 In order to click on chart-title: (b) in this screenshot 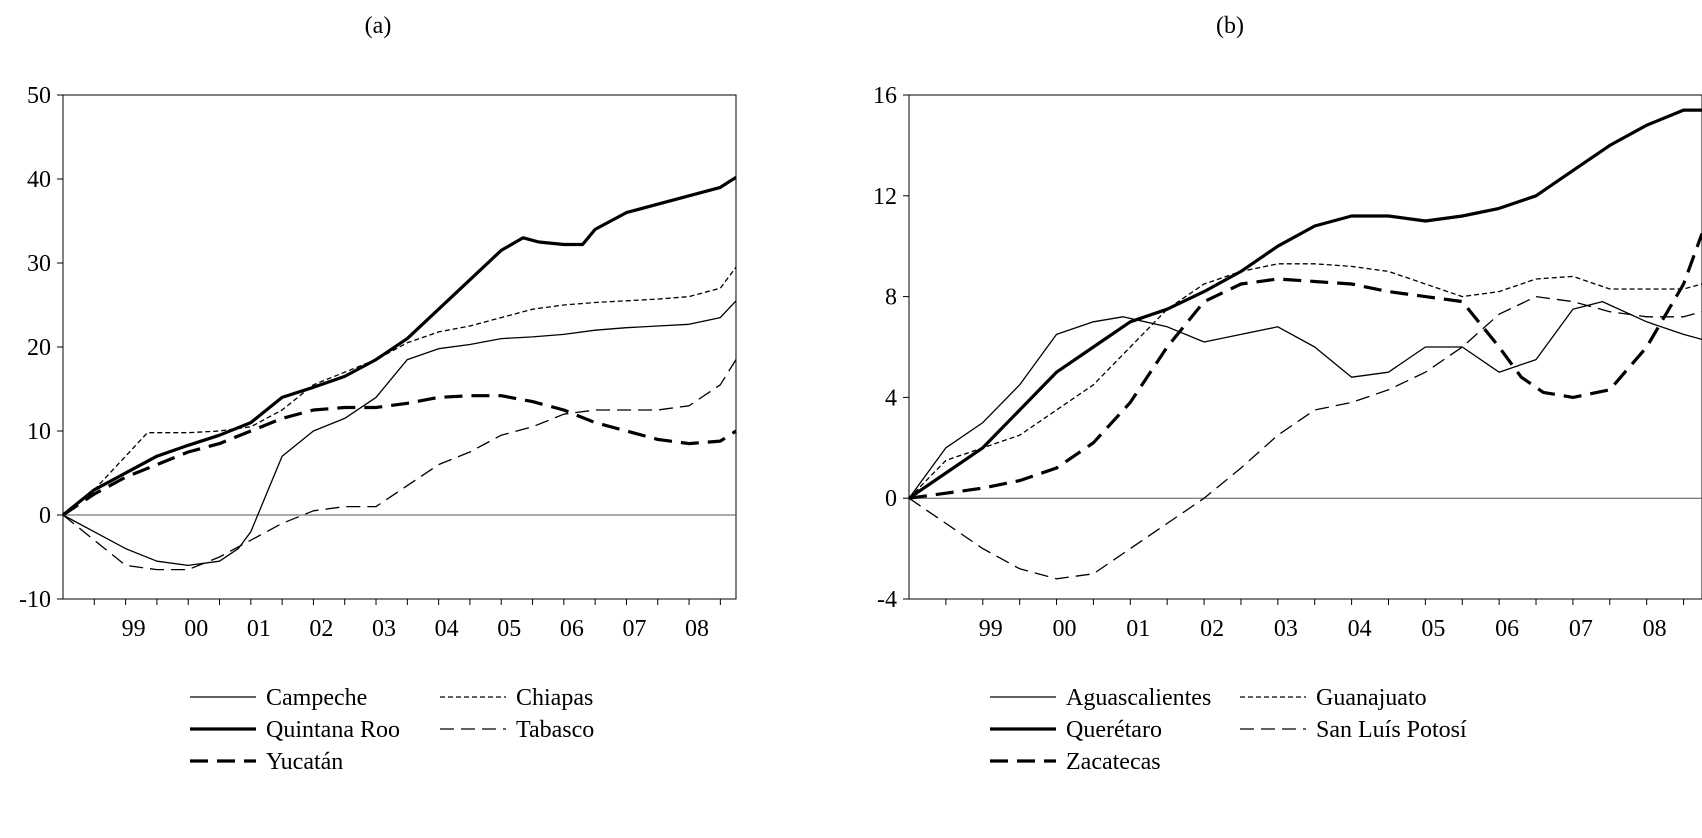, I will do `click(1230, 26)`.